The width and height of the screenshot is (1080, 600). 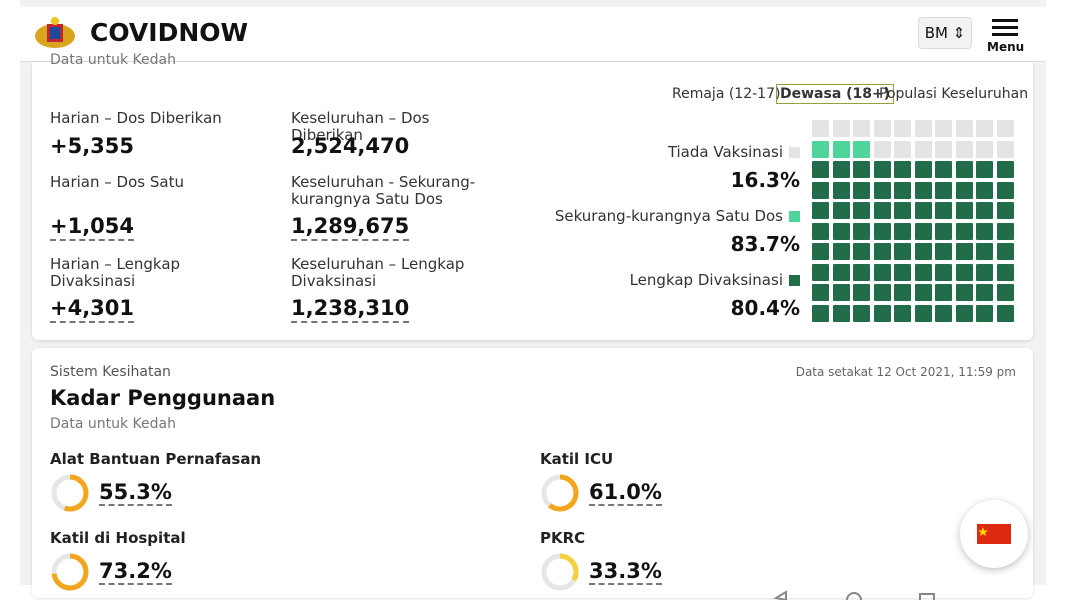 What do you see at coordinates (156, 459) in the screenshot?
I see `gauge-label: Alat Bantuan Pernafasan` at bounding box center [156, 459].